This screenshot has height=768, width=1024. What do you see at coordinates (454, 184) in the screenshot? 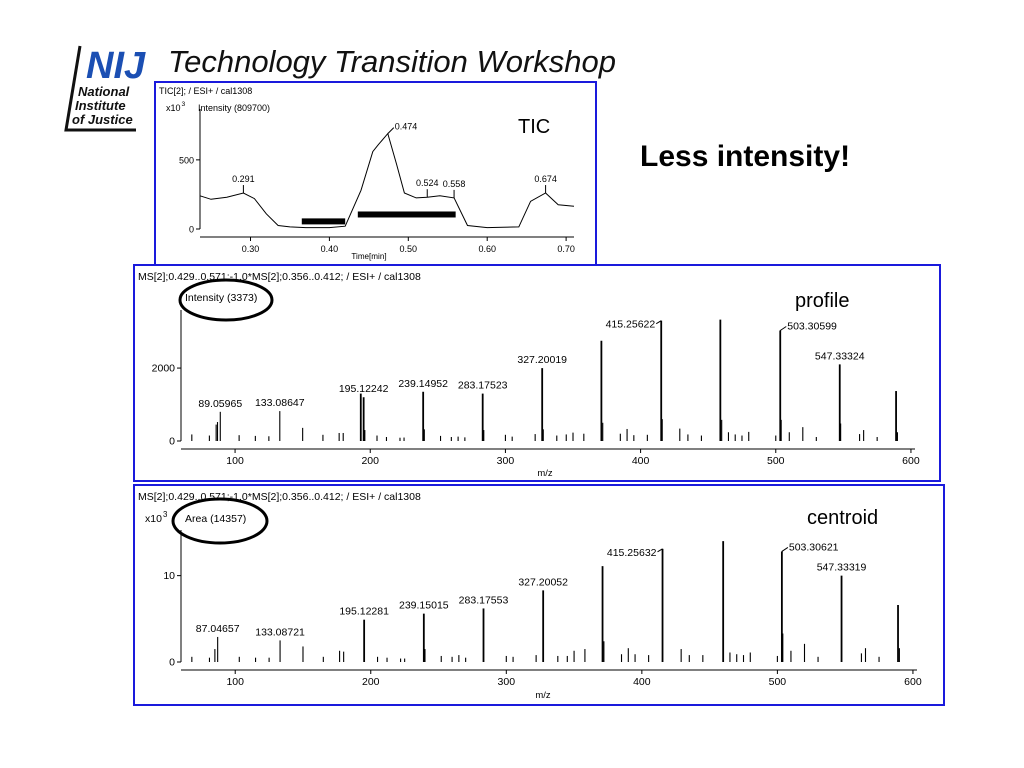
I see `peak-label: 0.558` at bounding box center [454, 184].